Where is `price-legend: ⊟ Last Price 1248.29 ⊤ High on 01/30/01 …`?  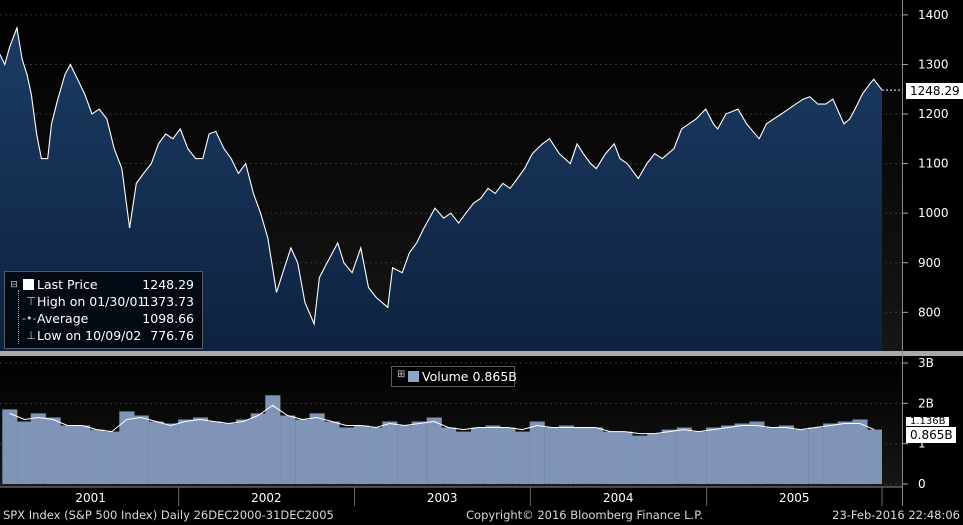
price-legend: ⊟ Last Price 1248.29 ⊤ High on 01/30/01 … is located at coordinates (103, 310).